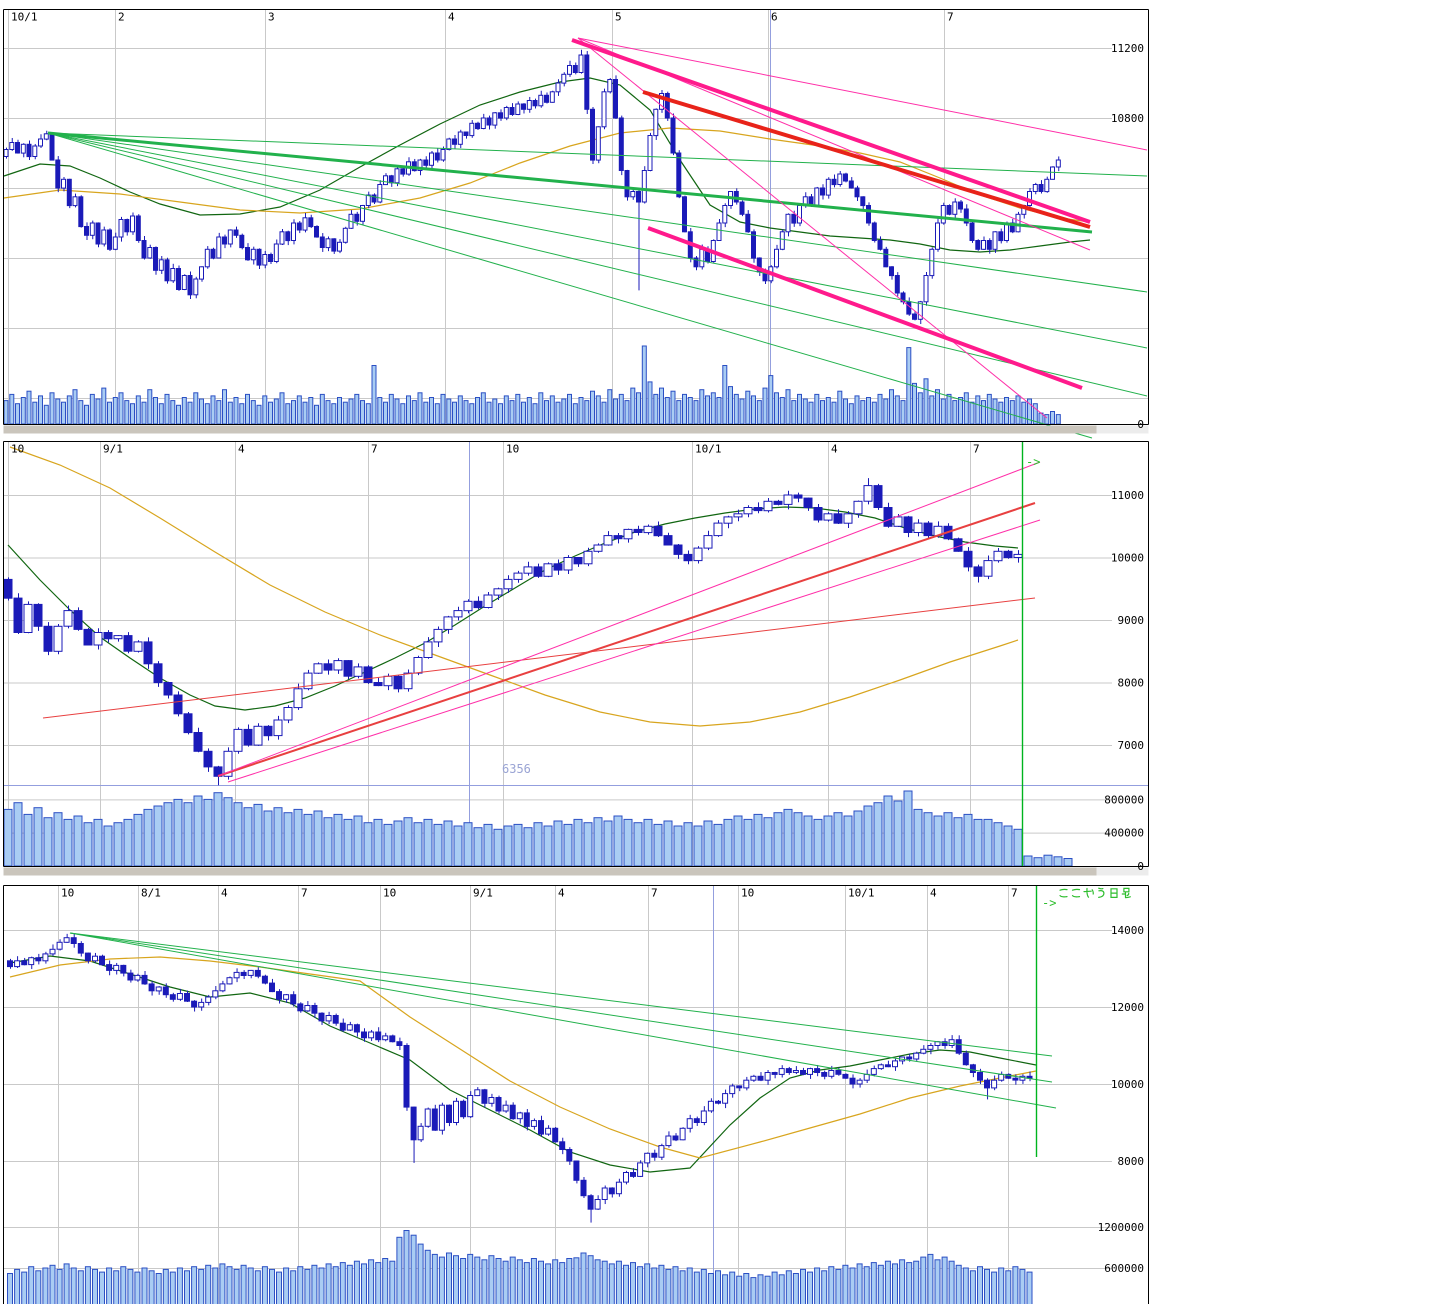 Image resolution: width=1440 pixels, height=1304 pixels. What do you see at coordinates (1140, 866) in the screenshot?
I see `volume-axis-label: 0` at bounding box center [1140, 866].